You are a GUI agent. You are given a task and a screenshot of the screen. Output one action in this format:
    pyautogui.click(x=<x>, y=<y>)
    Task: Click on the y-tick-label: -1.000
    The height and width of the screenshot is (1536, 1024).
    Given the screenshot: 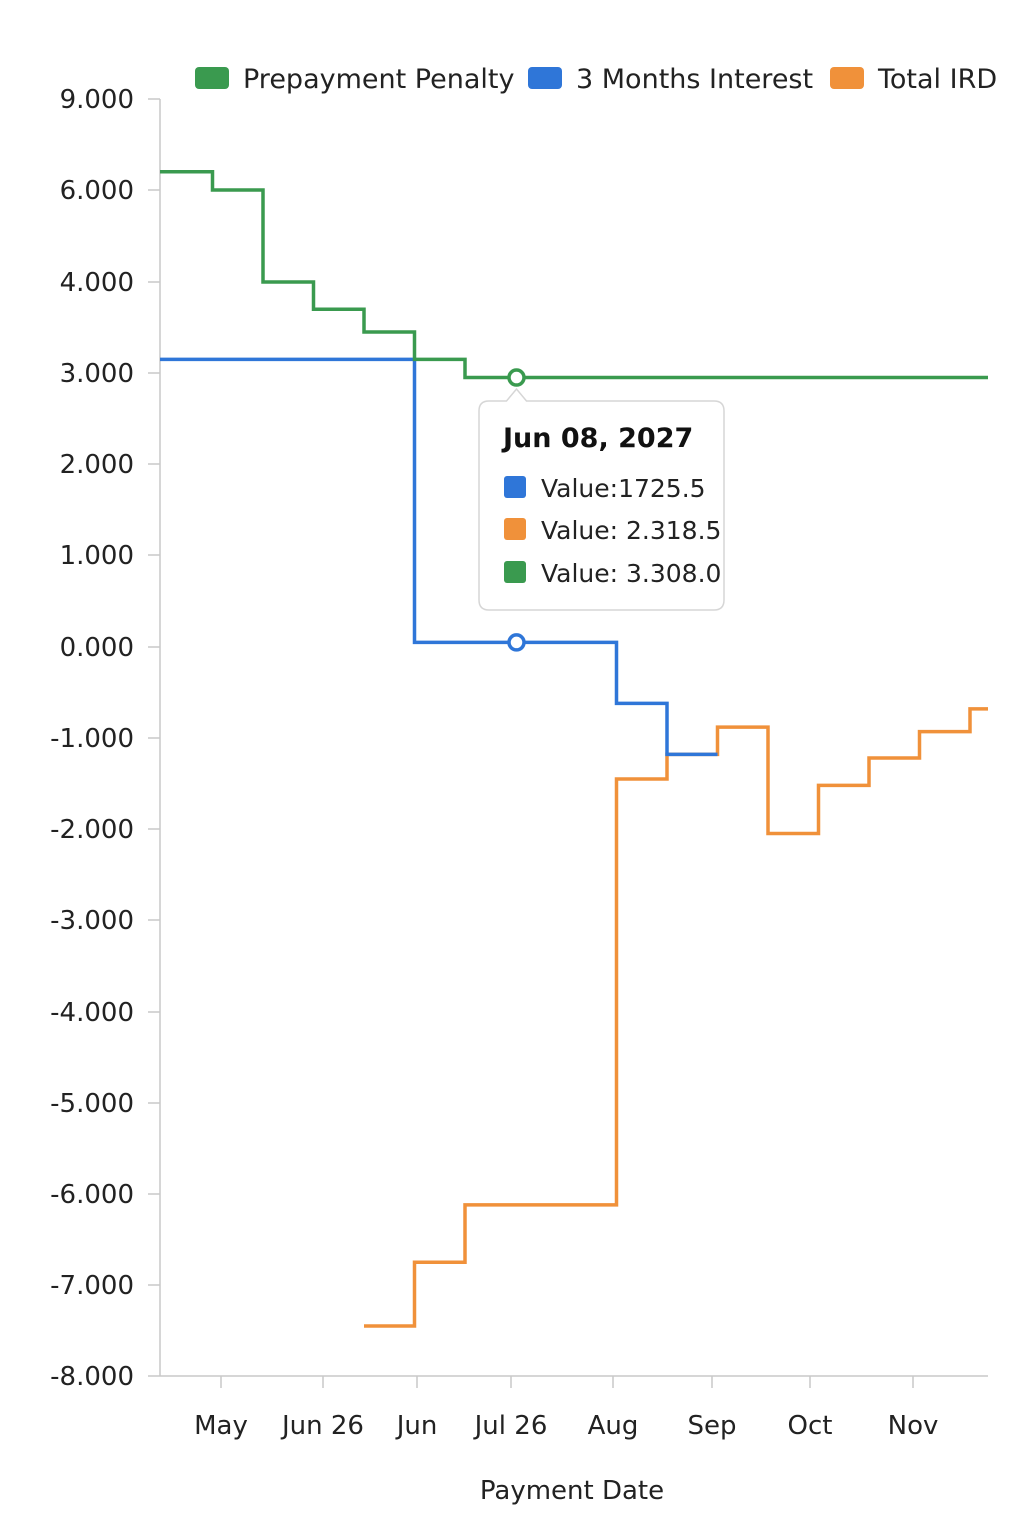 What is the action you would take?
    pyautogui.click(x=92, y=739)
    